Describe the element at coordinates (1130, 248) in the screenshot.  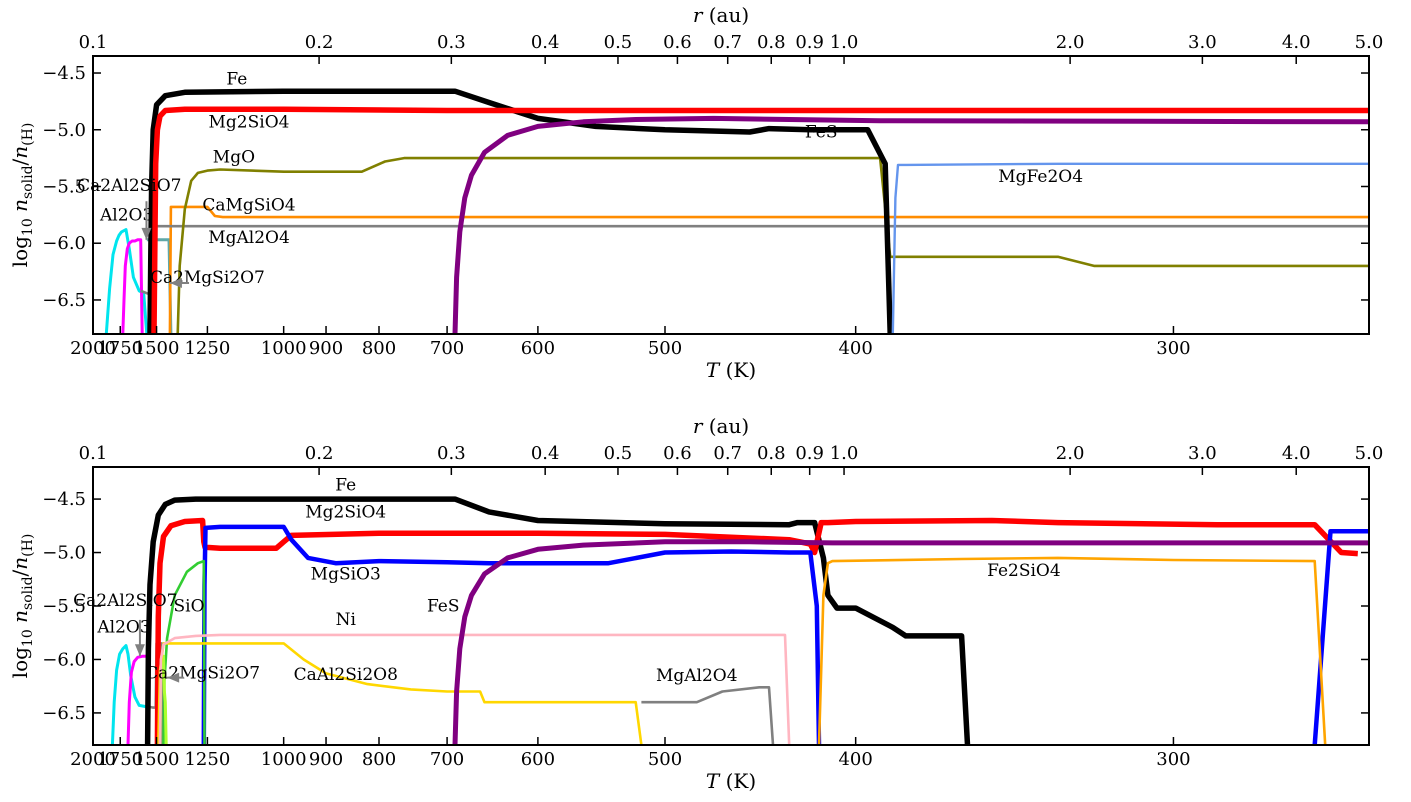
I see `series-line-mgfe2o4` at that location.